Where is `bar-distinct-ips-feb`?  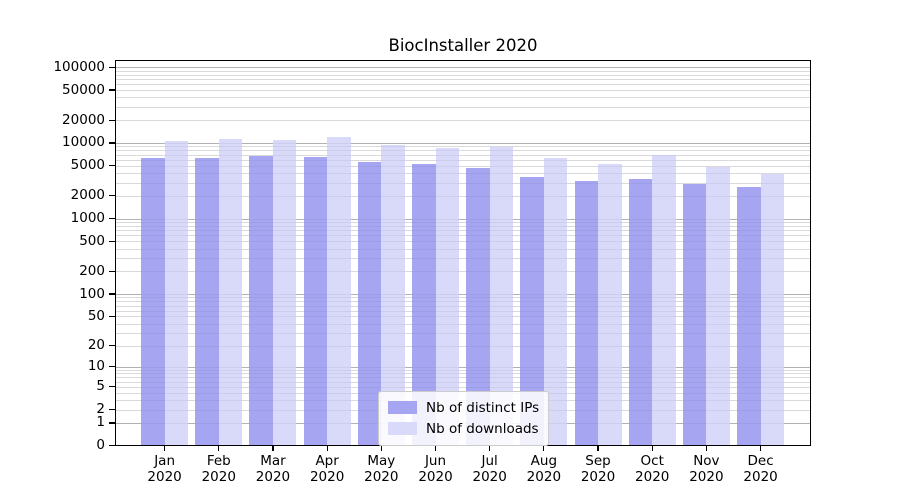
bar-distinct-ips-feb is located at coordinates (207, 301).